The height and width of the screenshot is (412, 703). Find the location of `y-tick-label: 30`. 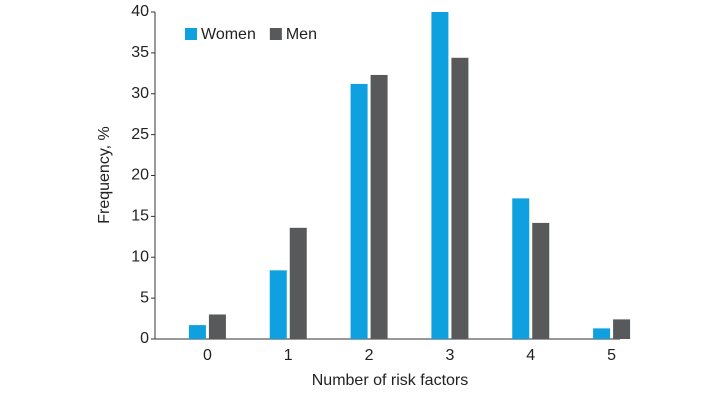

y-tick-label: 30 is located at coordinates (140, 93).